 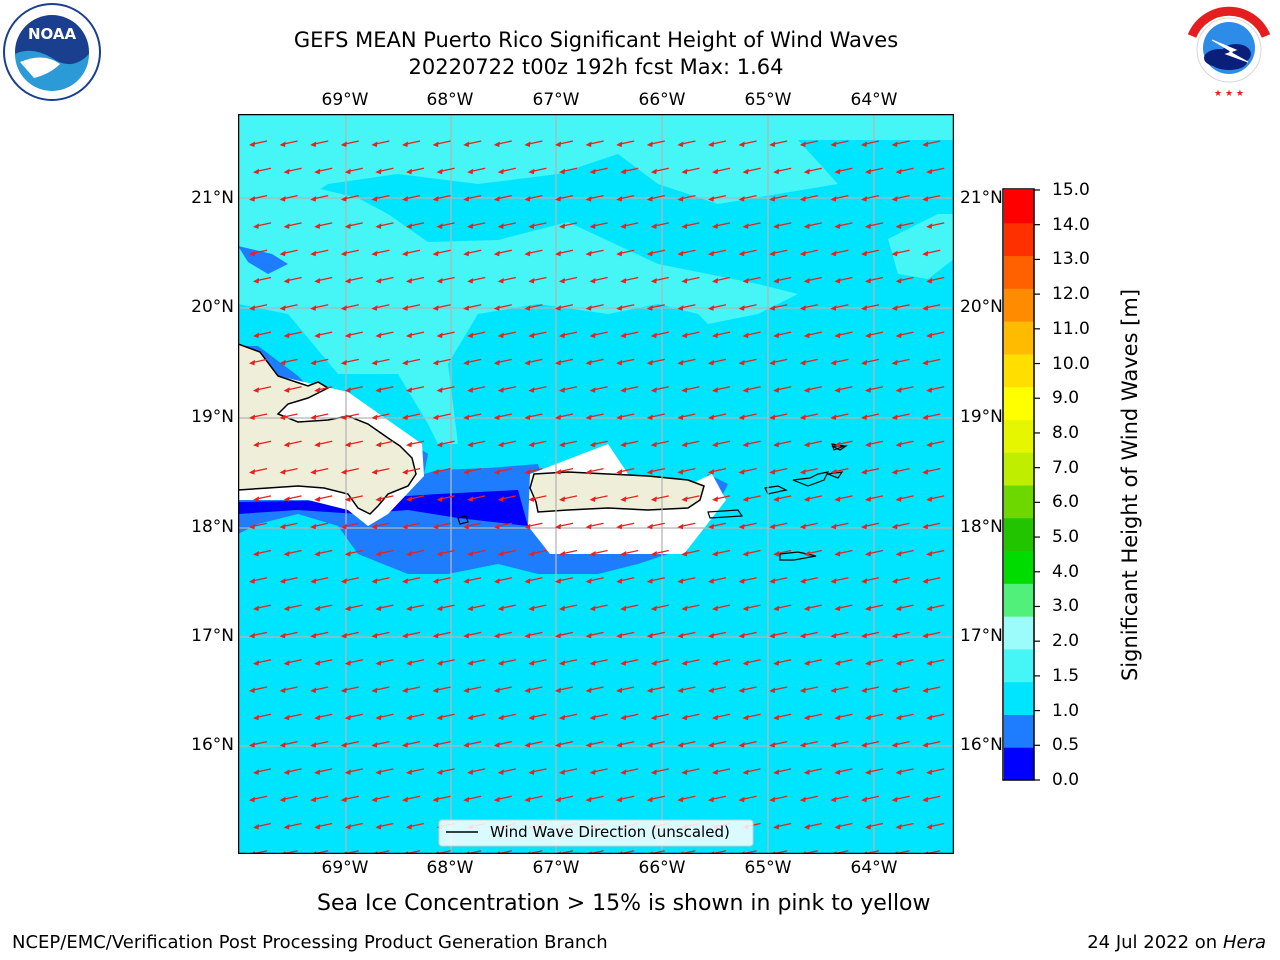 What do you see at coordinates (556, 868) in the screenshot?
I see `lon-label-bottom: 67°W` at bounding box center [556, 868].